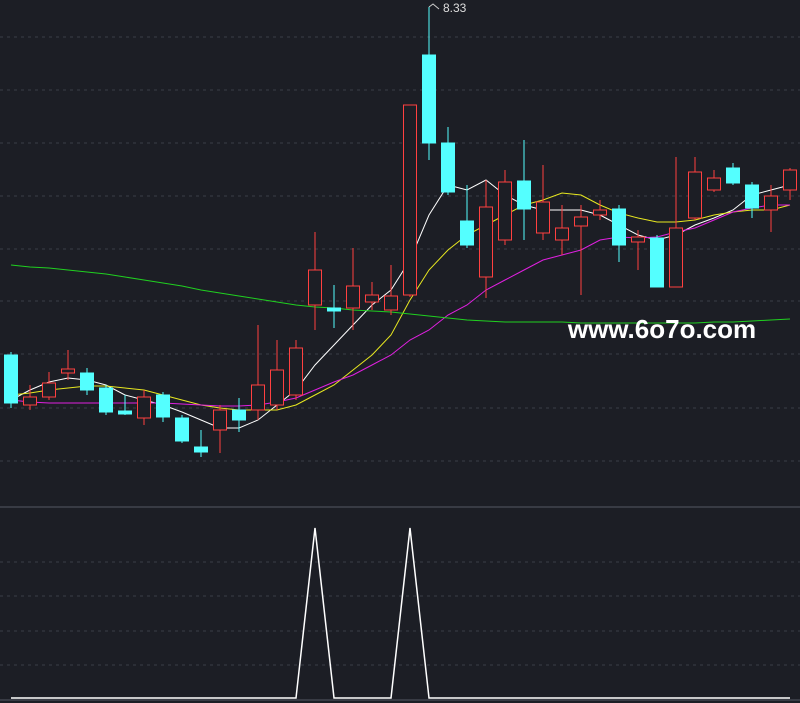 The width and height of the screenshot is (800, 703). I want to click on max-label: 8.33, so click(455, 8).